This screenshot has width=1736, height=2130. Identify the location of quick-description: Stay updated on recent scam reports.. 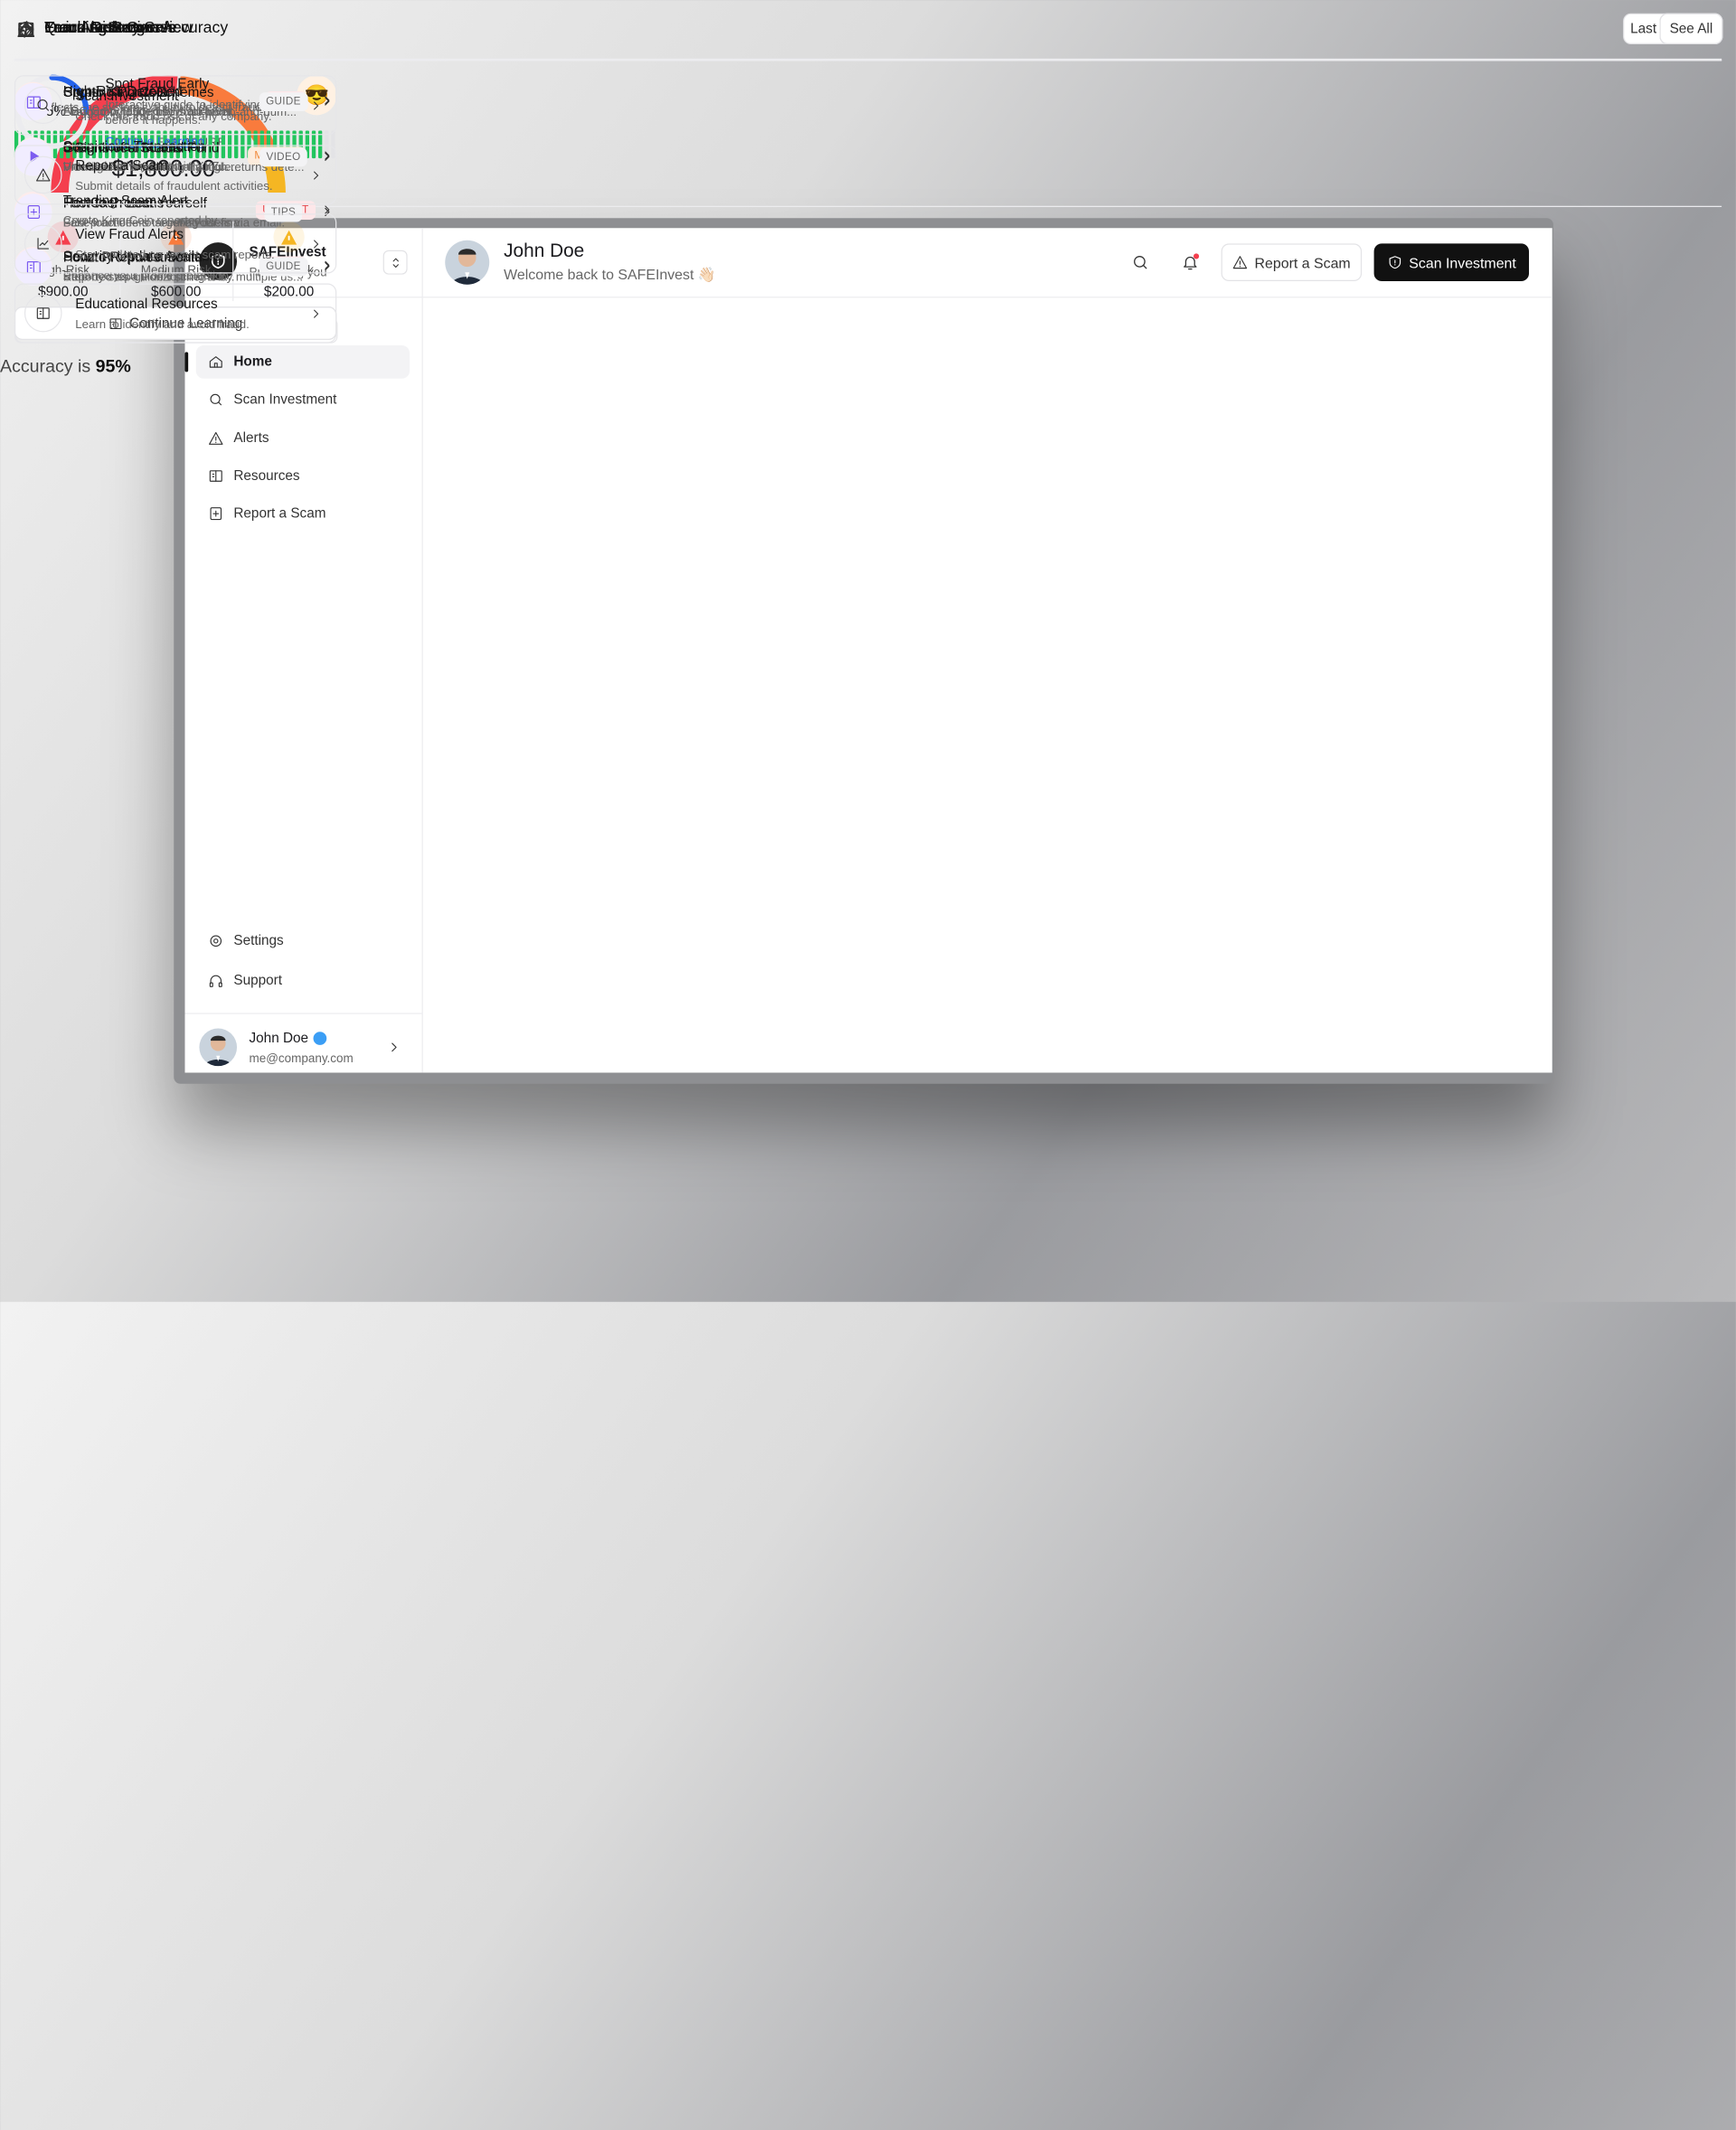
(175, 255).